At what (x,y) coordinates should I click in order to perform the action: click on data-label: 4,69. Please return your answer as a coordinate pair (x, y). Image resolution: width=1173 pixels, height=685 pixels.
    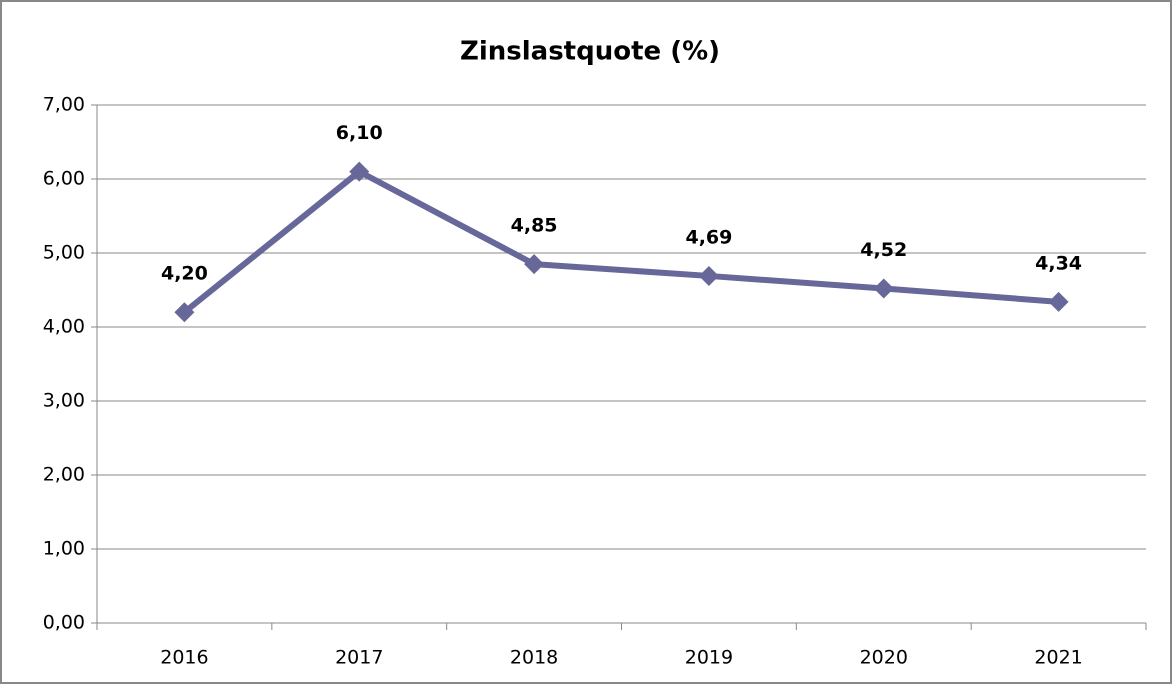
    Looking at the image, I should click on (708, 237).